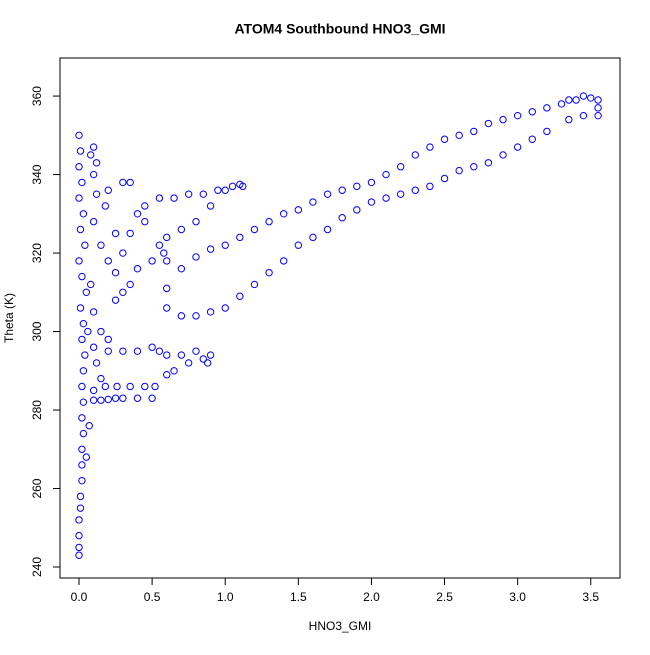 The image size is (650, 655). What do you see at coordinates (37, 174) in the screenshot?
I see `y-tick-label: 340` at bounding box center [37, 174].